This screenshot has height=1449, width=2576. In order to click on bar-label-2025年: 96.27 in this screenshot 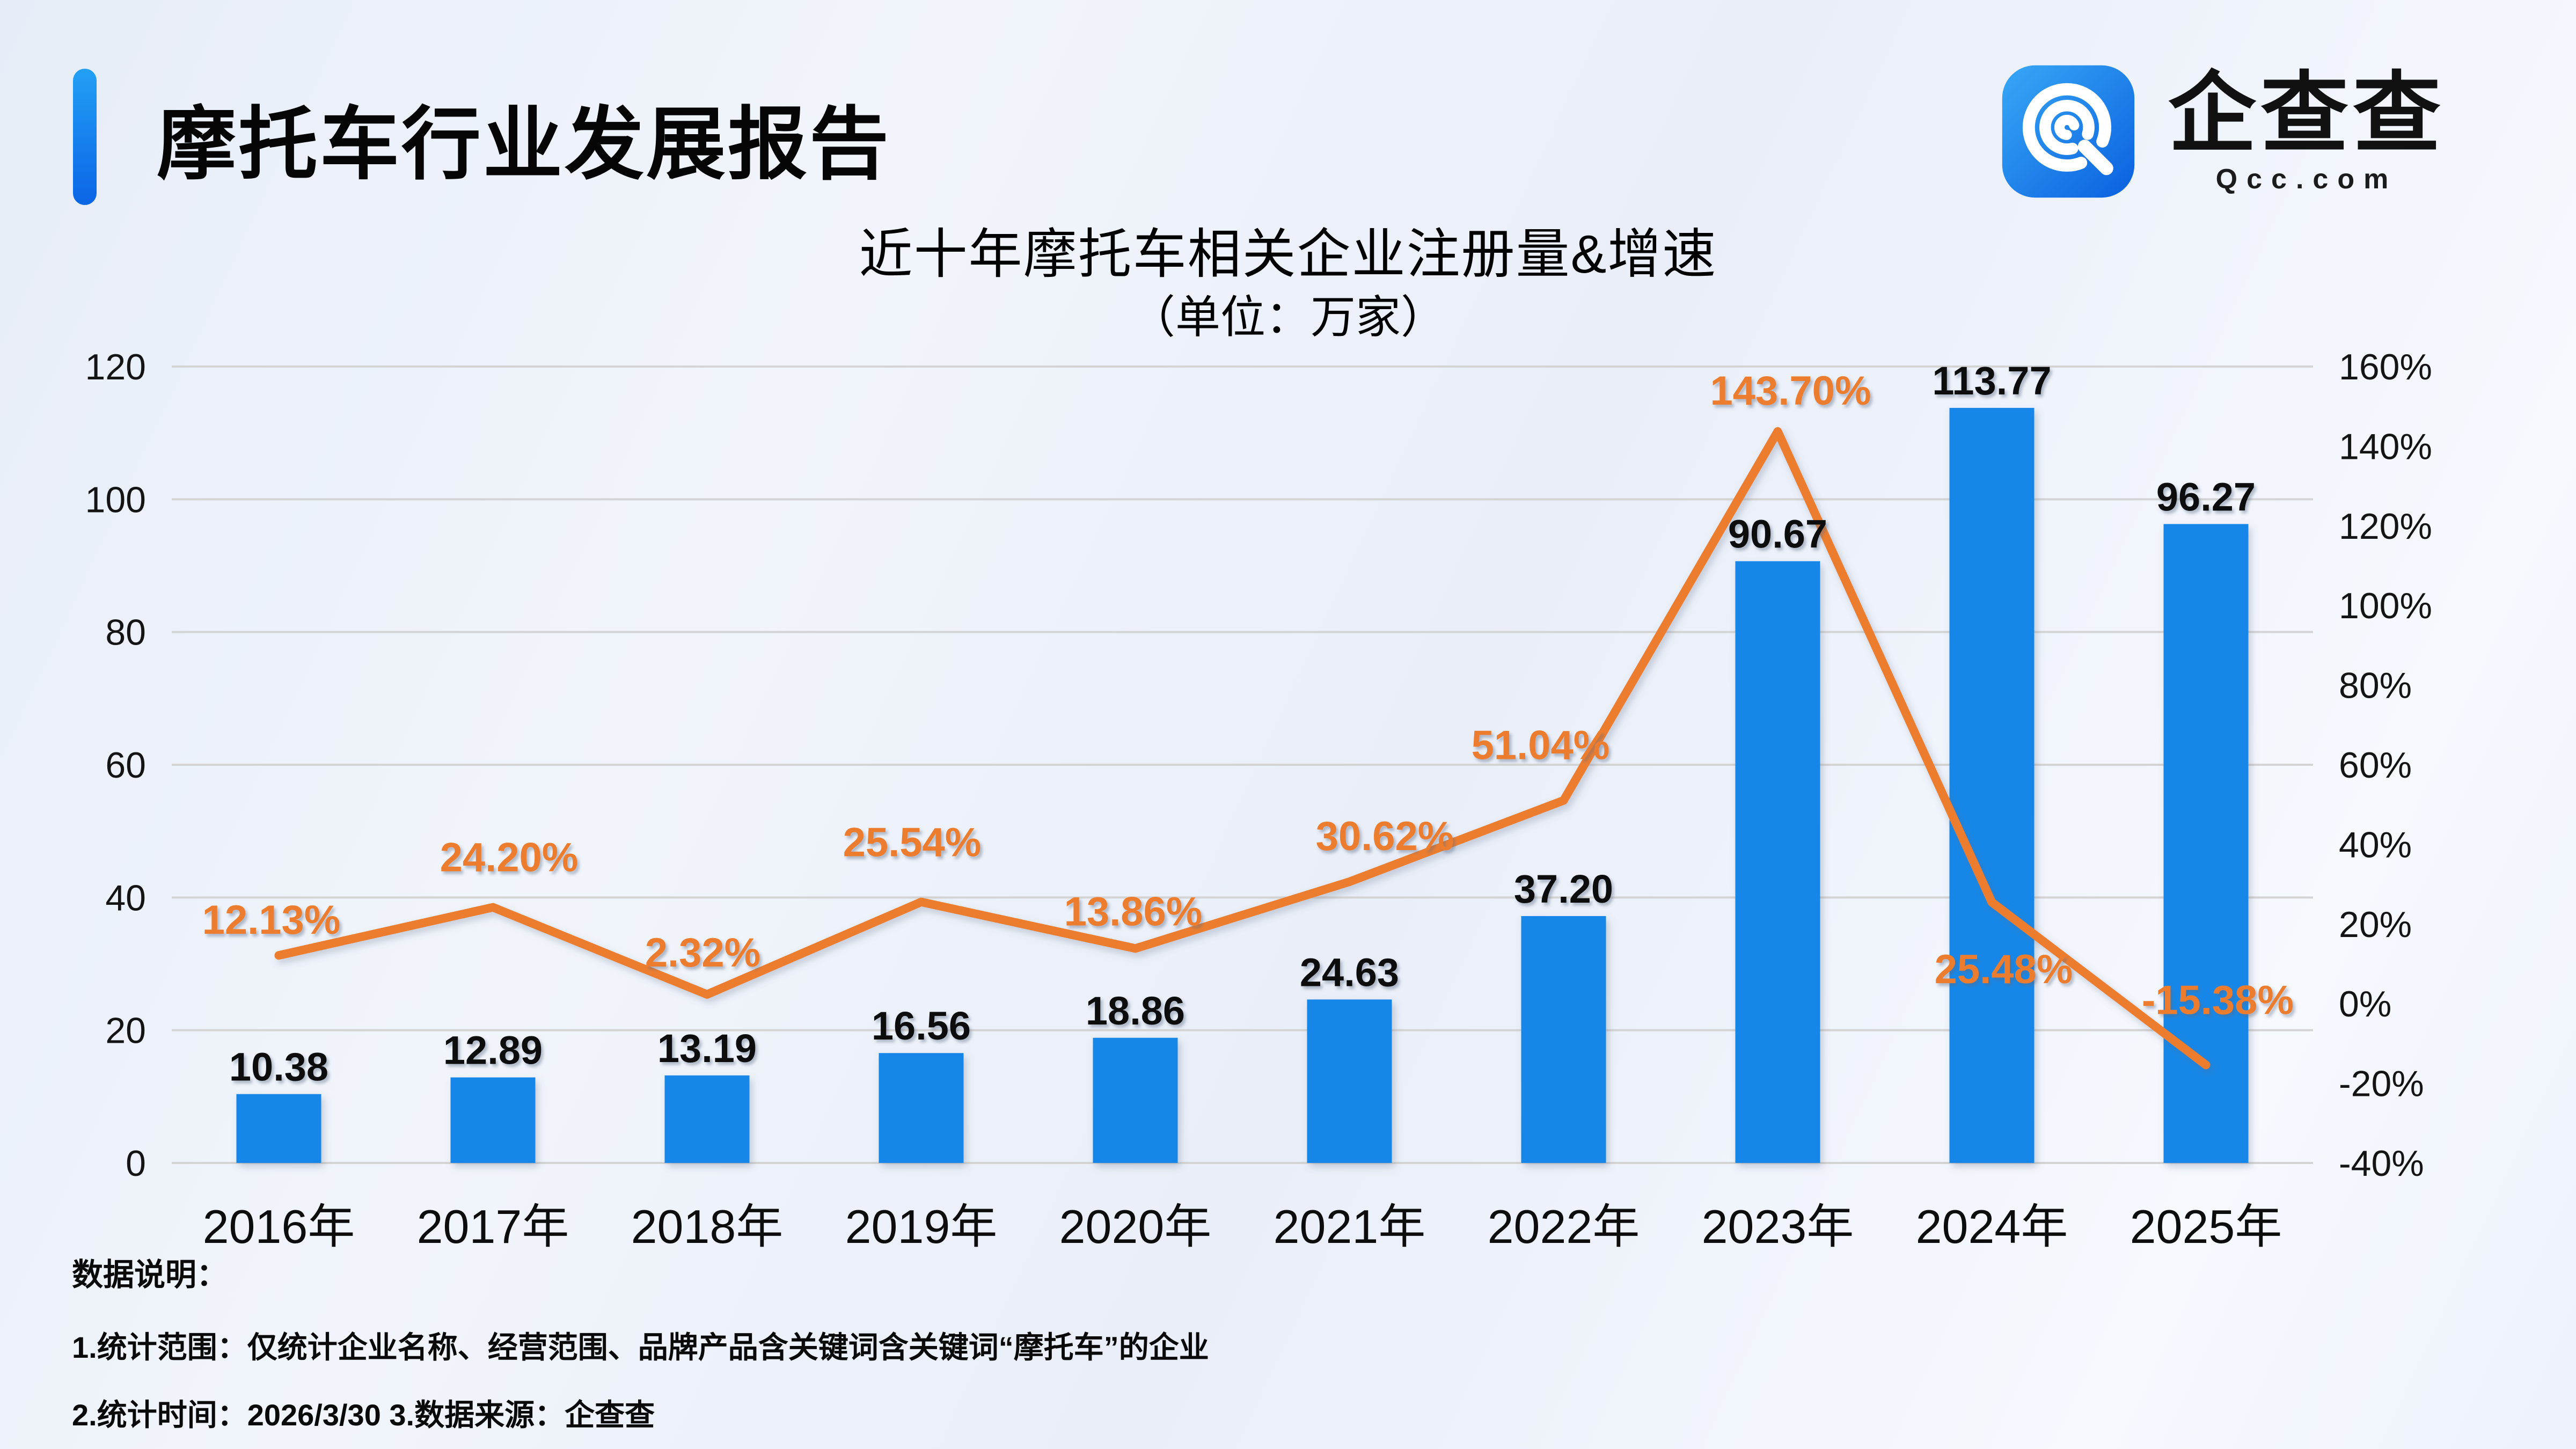, I will do `click(2206, 496)`.